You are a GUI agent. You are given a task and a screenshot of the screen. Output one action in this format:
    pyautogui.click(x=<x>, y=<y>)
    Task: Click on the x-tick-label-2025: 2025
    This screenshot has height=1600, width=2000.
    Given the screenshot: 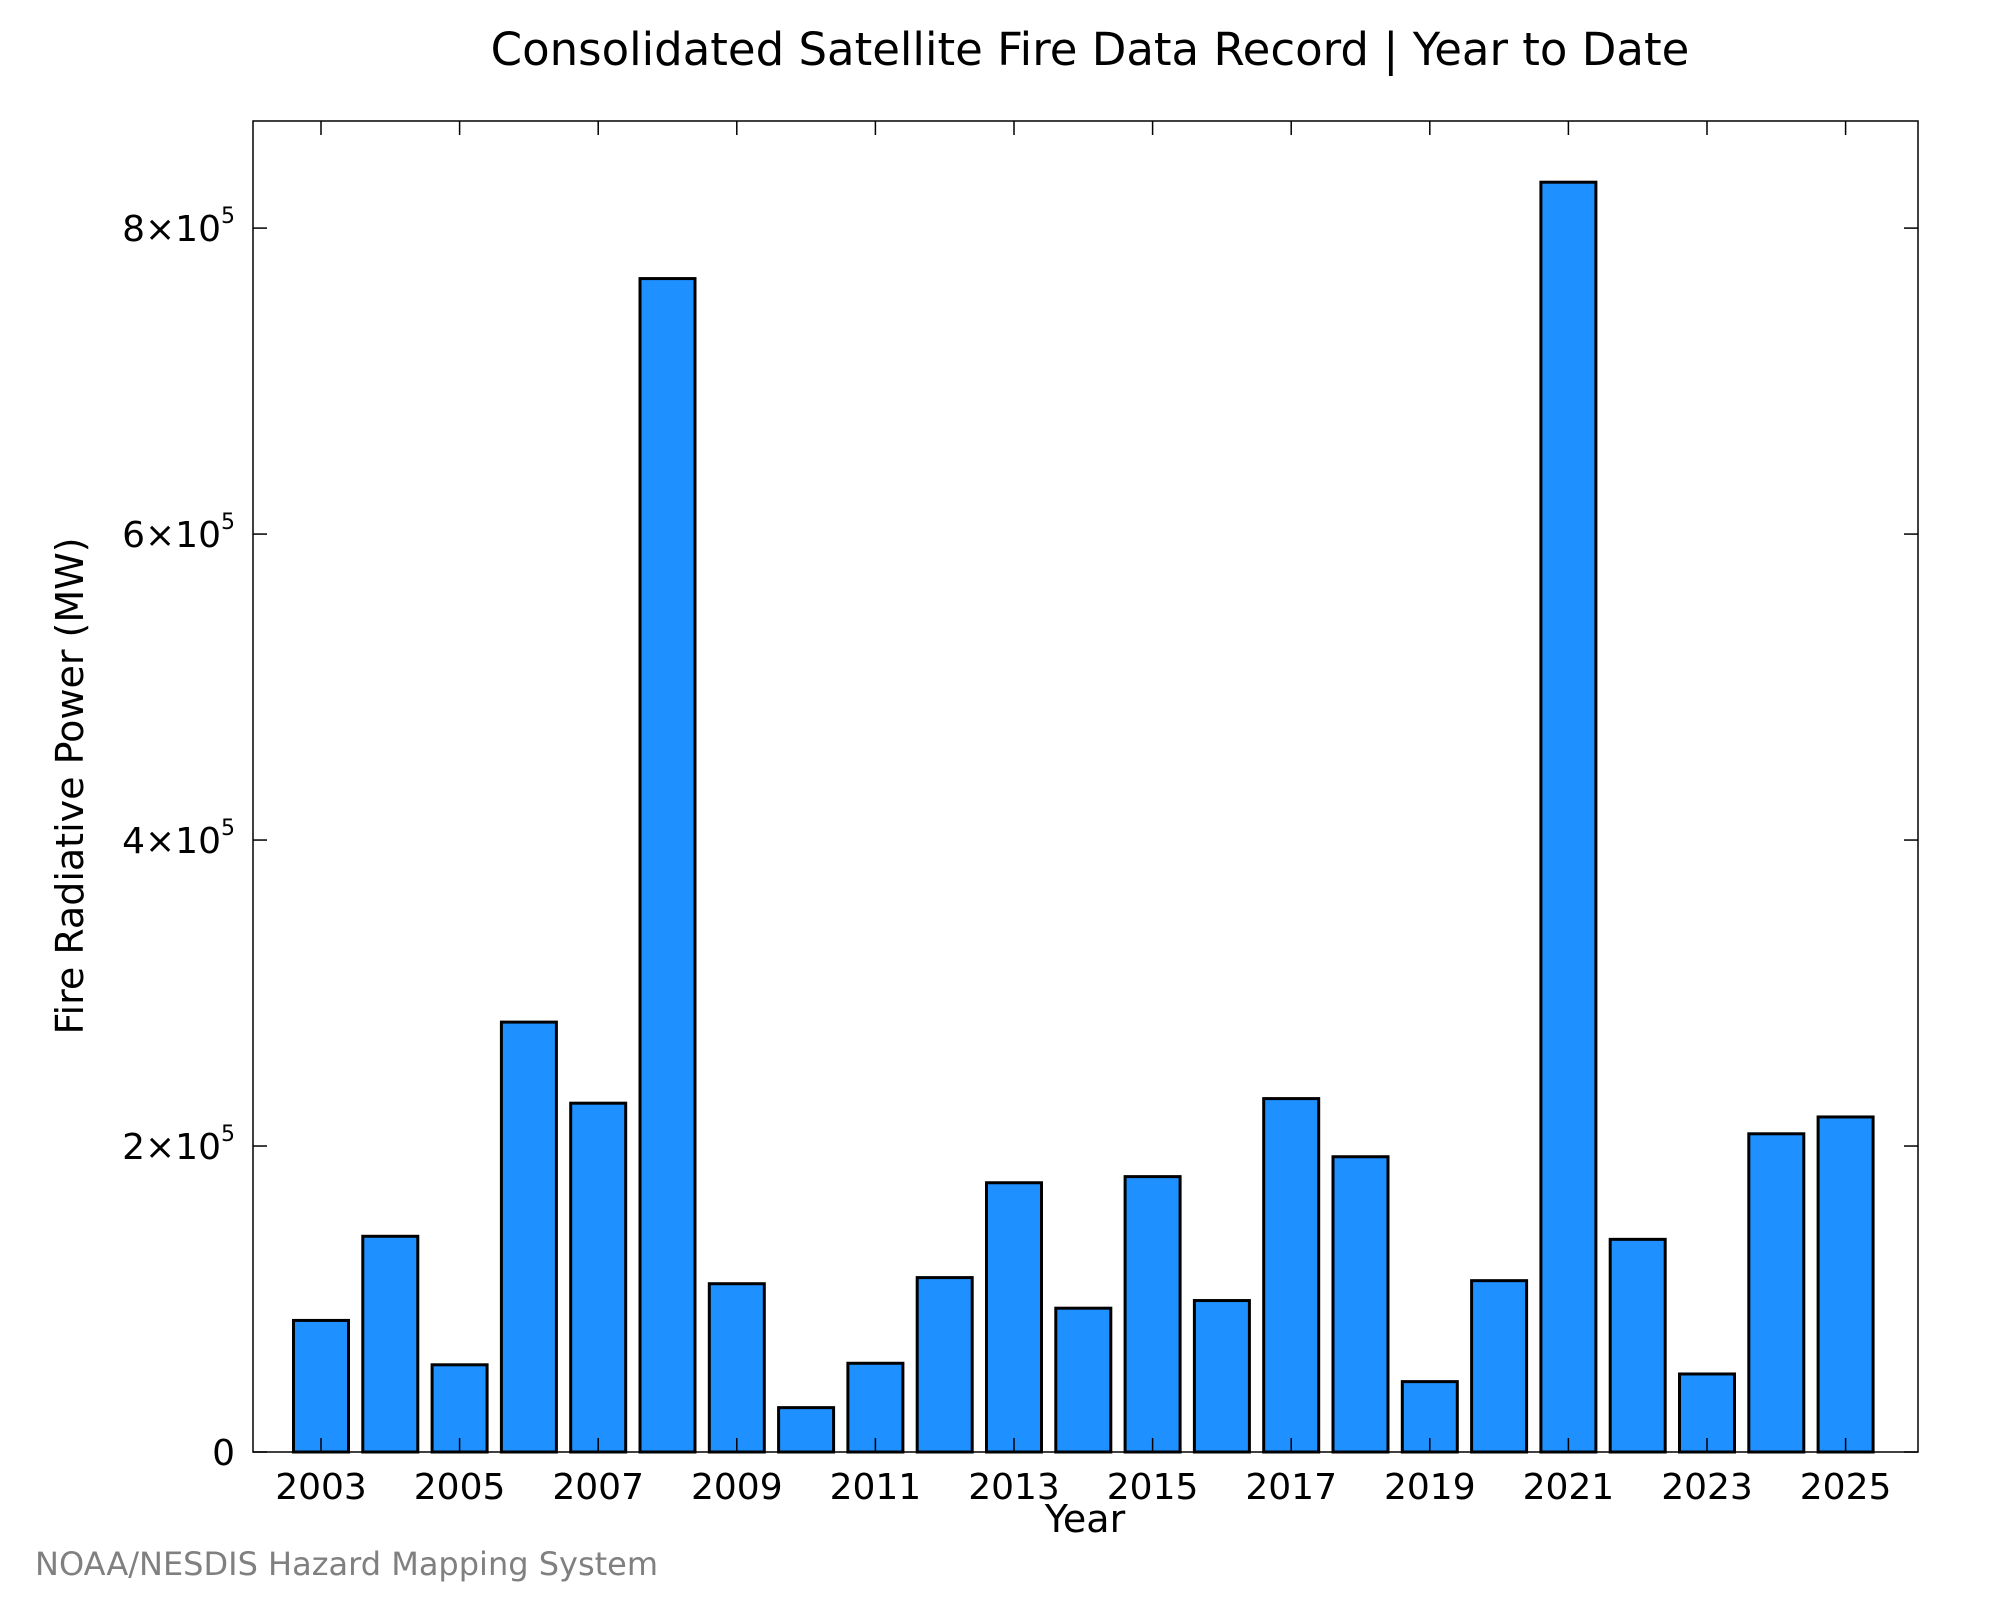 What is the action you would take?
    pyautogui.click(x=1846, y=1487)
    